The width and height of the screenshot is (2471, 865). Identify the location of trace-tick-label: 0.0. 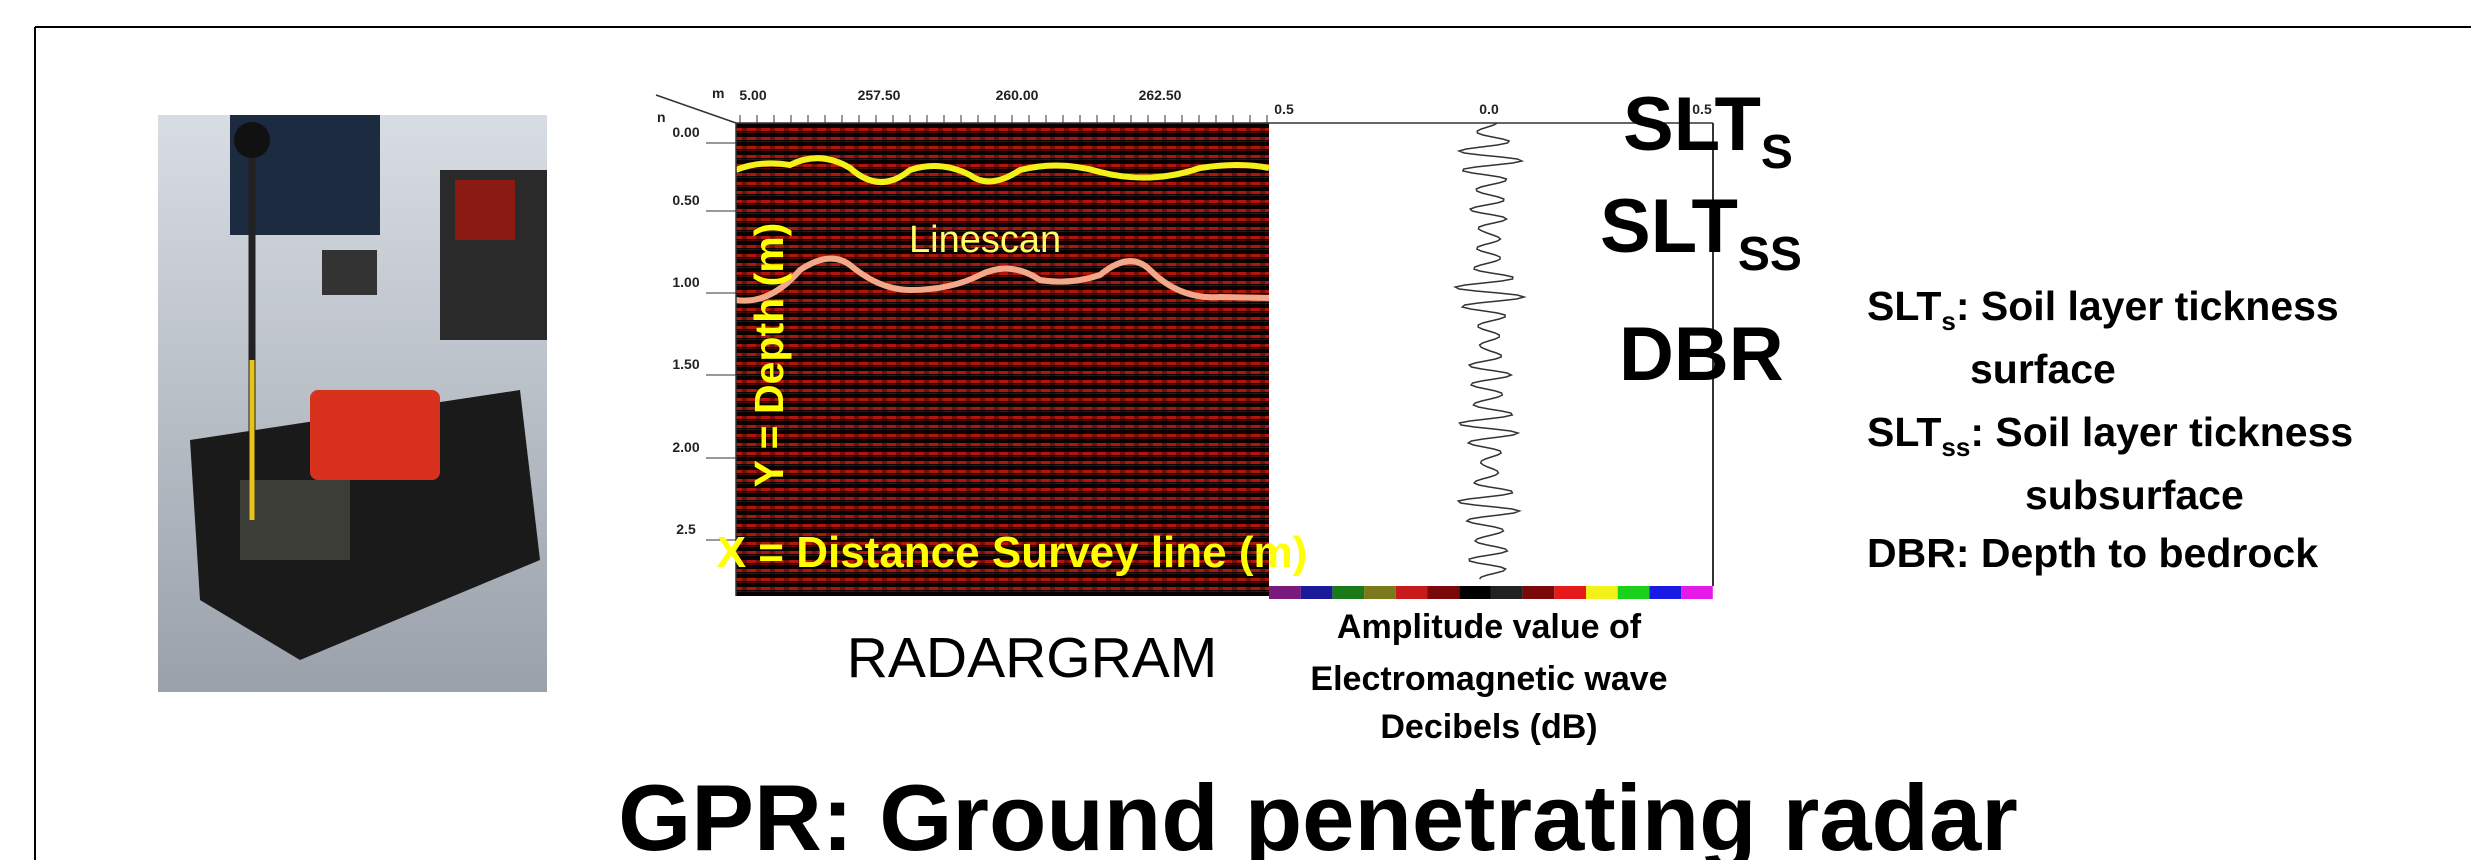
(1489, 109).